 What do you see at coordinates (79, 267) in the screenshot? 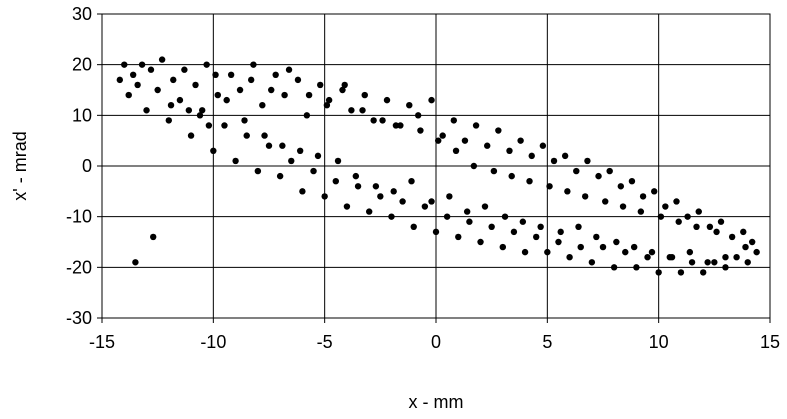
I see `y-tick-label: -20` at bounding box center [79, 267].